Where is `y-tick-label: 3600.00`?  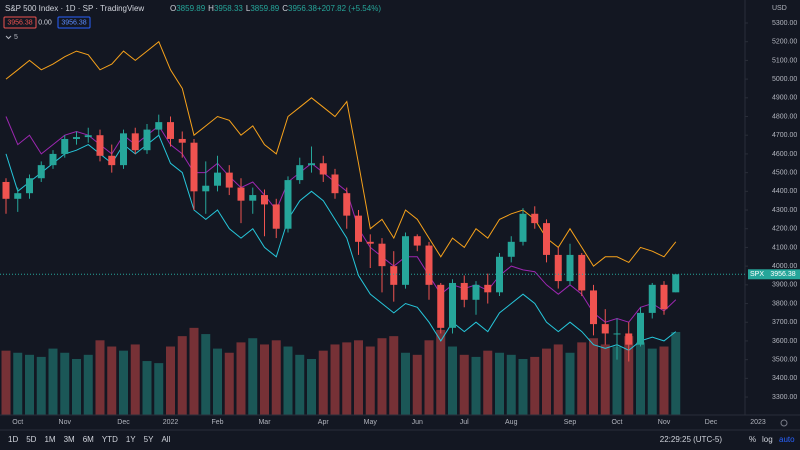 y-tick-label: 3600.00 is located at coordinates (784, 341).